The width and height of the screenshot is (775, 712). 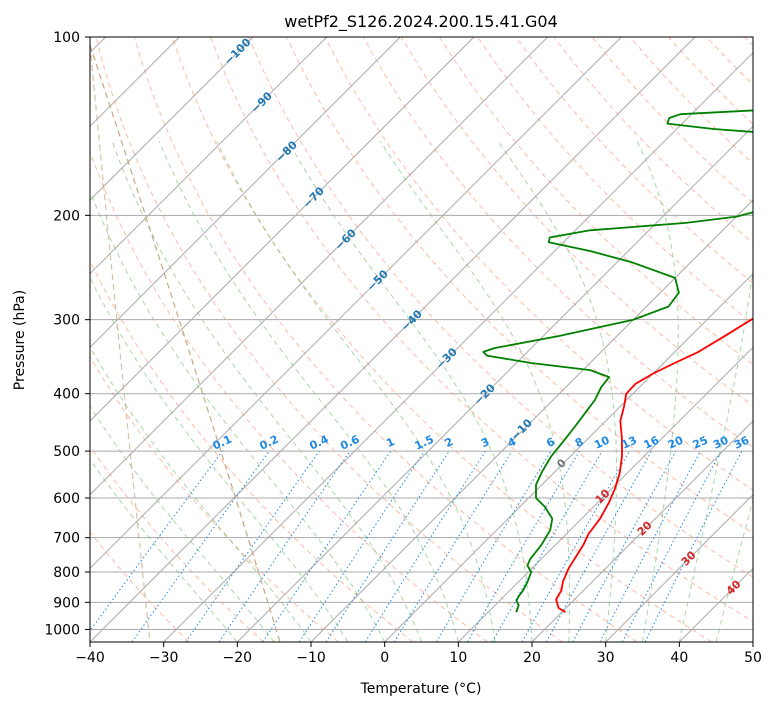 What do you see at coordinates (421, 689) in the screenshot?
I see `x-axis-label: Temperature (°C)` at bounding box center [421, 689].